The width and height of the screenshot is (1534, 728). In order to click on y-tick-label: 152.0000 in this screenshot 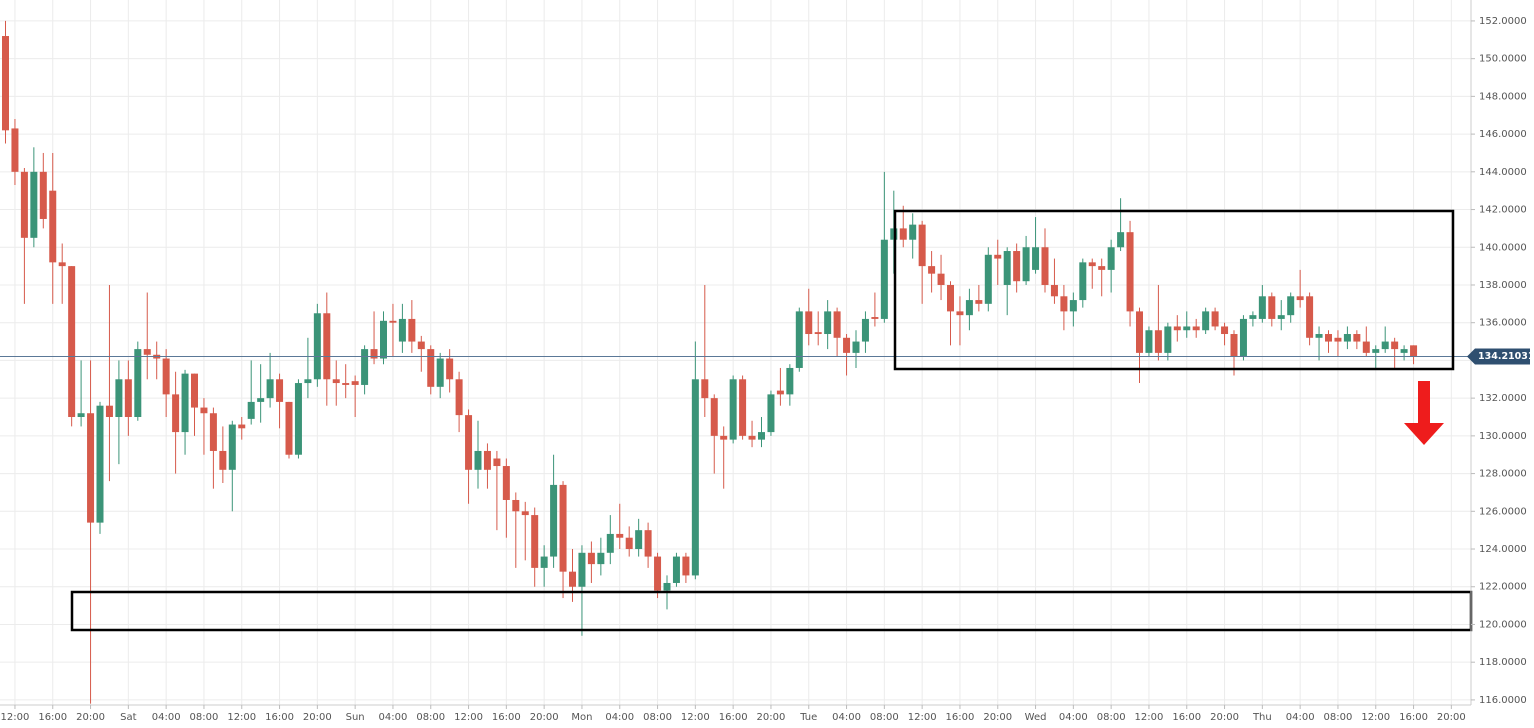, I will do `click(1503, 21)`.